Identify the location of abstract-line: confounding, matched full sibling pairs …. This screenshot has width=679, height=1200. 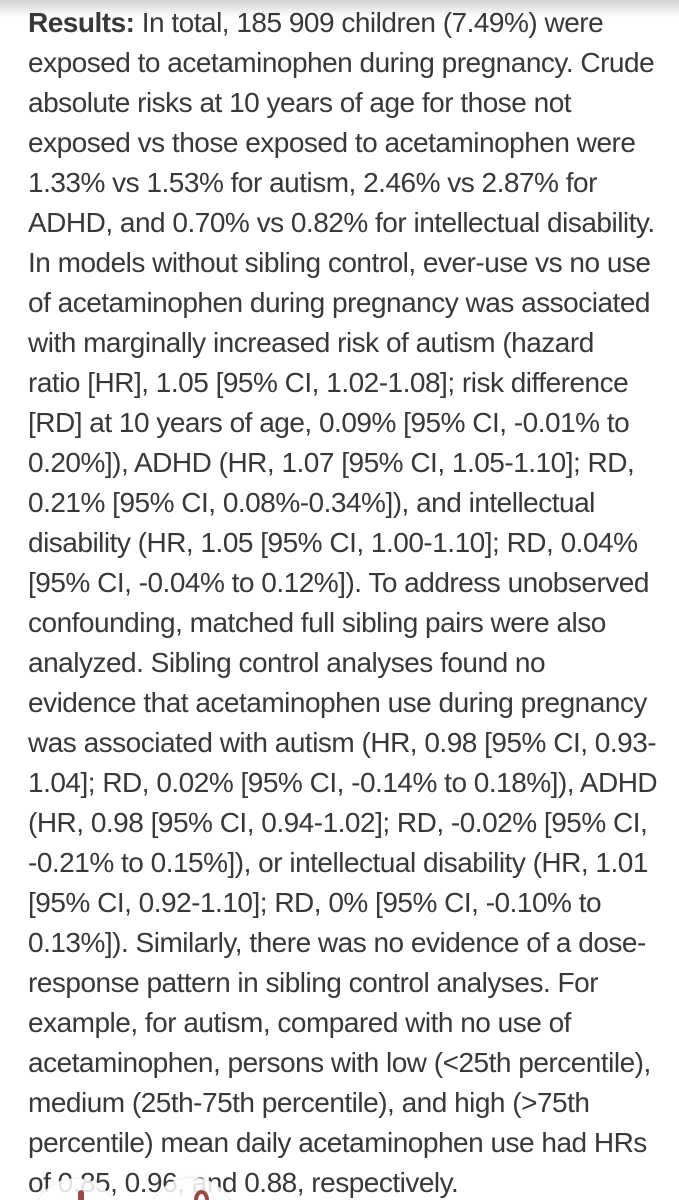
(317, 622).